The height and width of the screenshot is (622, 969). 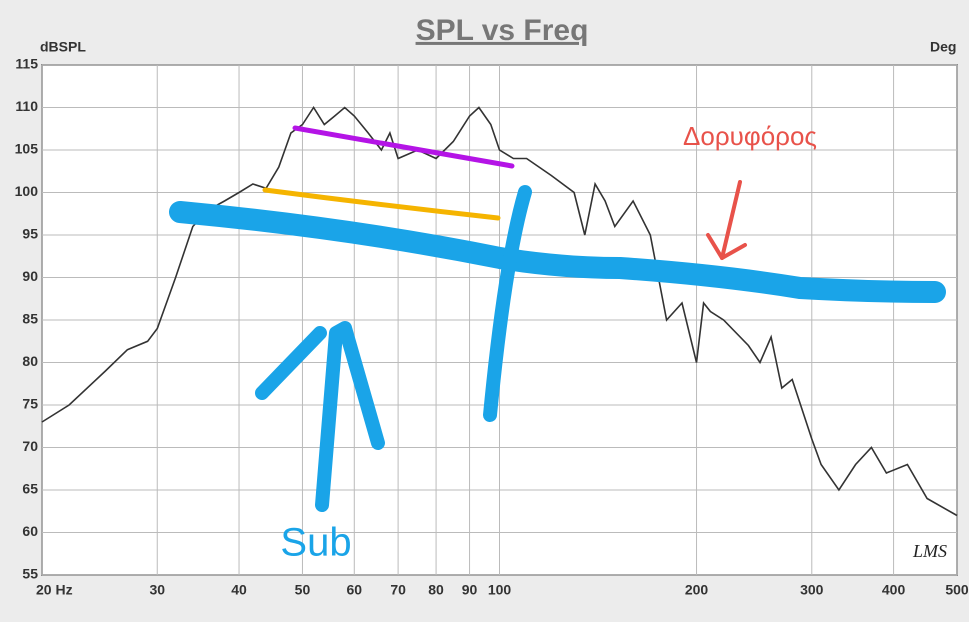 I want to click on y-tick-label: 55, so click(x=30, y=574).